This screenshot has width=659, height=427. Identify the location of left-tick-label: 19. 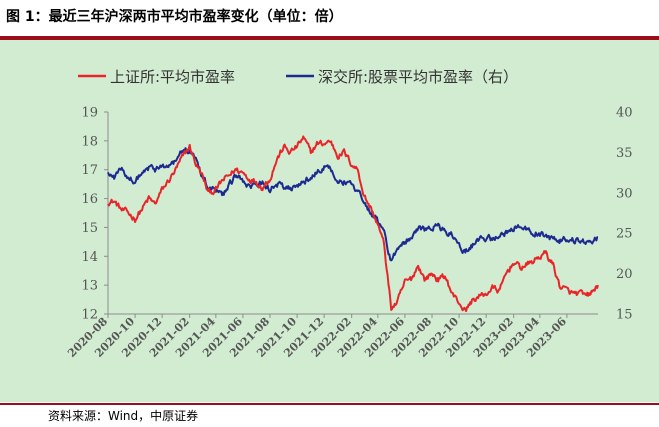
(89, 113).